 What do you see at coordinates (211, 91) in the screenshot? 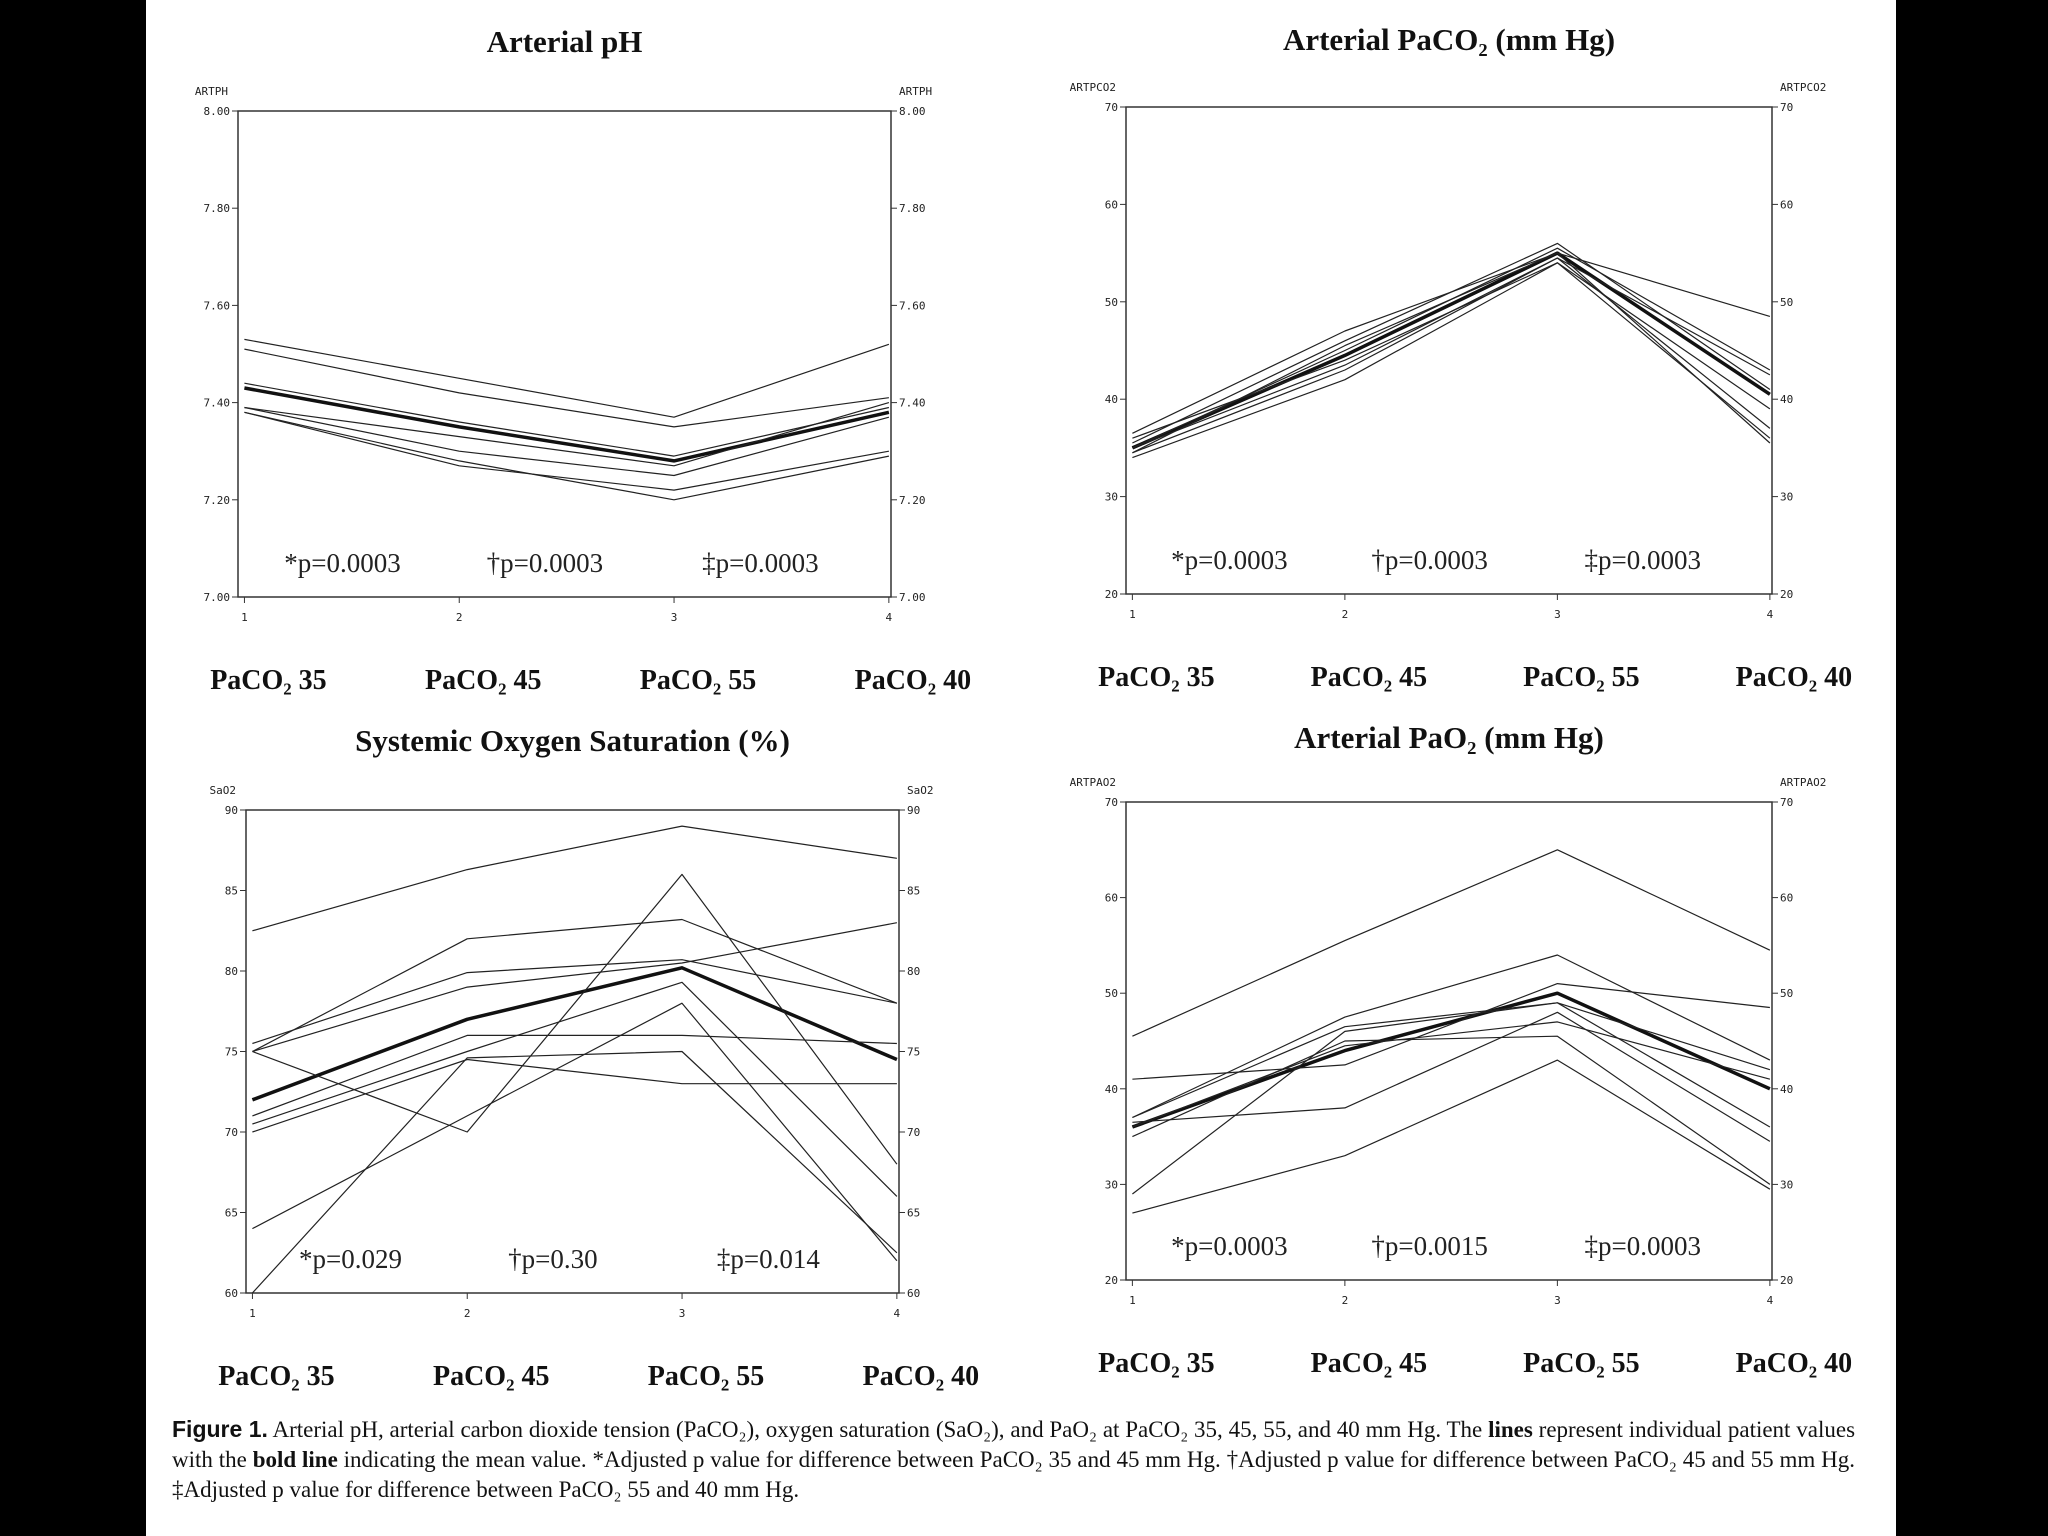
I see `y-axis-label: ARTPH` at bounding box center [211, 91].